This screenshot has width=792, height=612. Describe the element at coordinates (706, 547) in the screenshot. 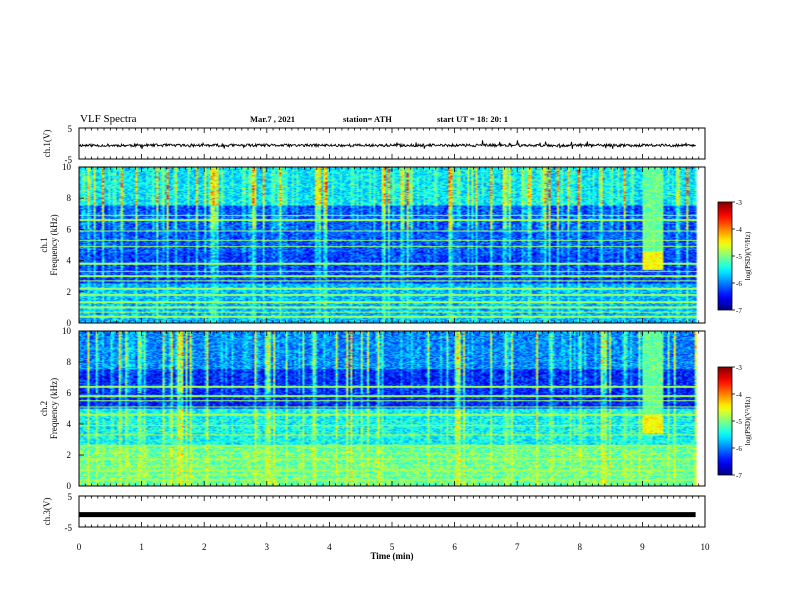

I see `x-tick-label: 10` at that location.